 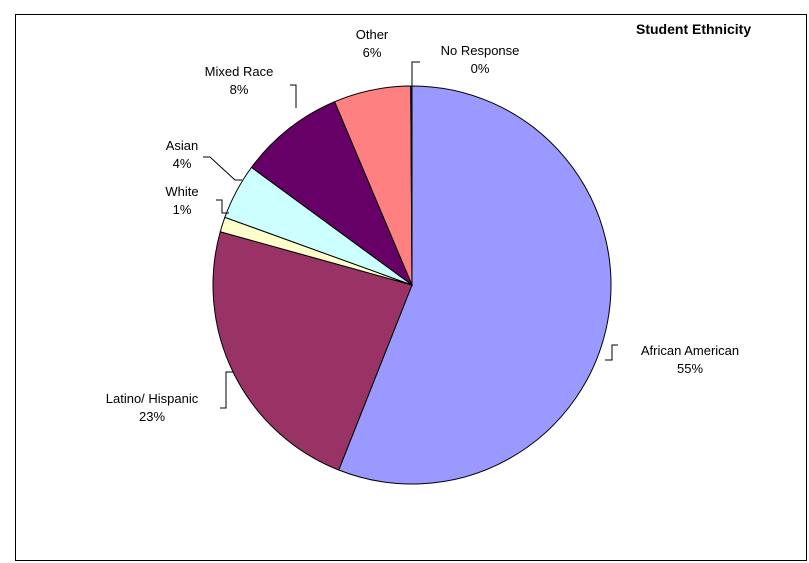 I want to click on slice-percent-label: 8%, so click(x=239, y=89).